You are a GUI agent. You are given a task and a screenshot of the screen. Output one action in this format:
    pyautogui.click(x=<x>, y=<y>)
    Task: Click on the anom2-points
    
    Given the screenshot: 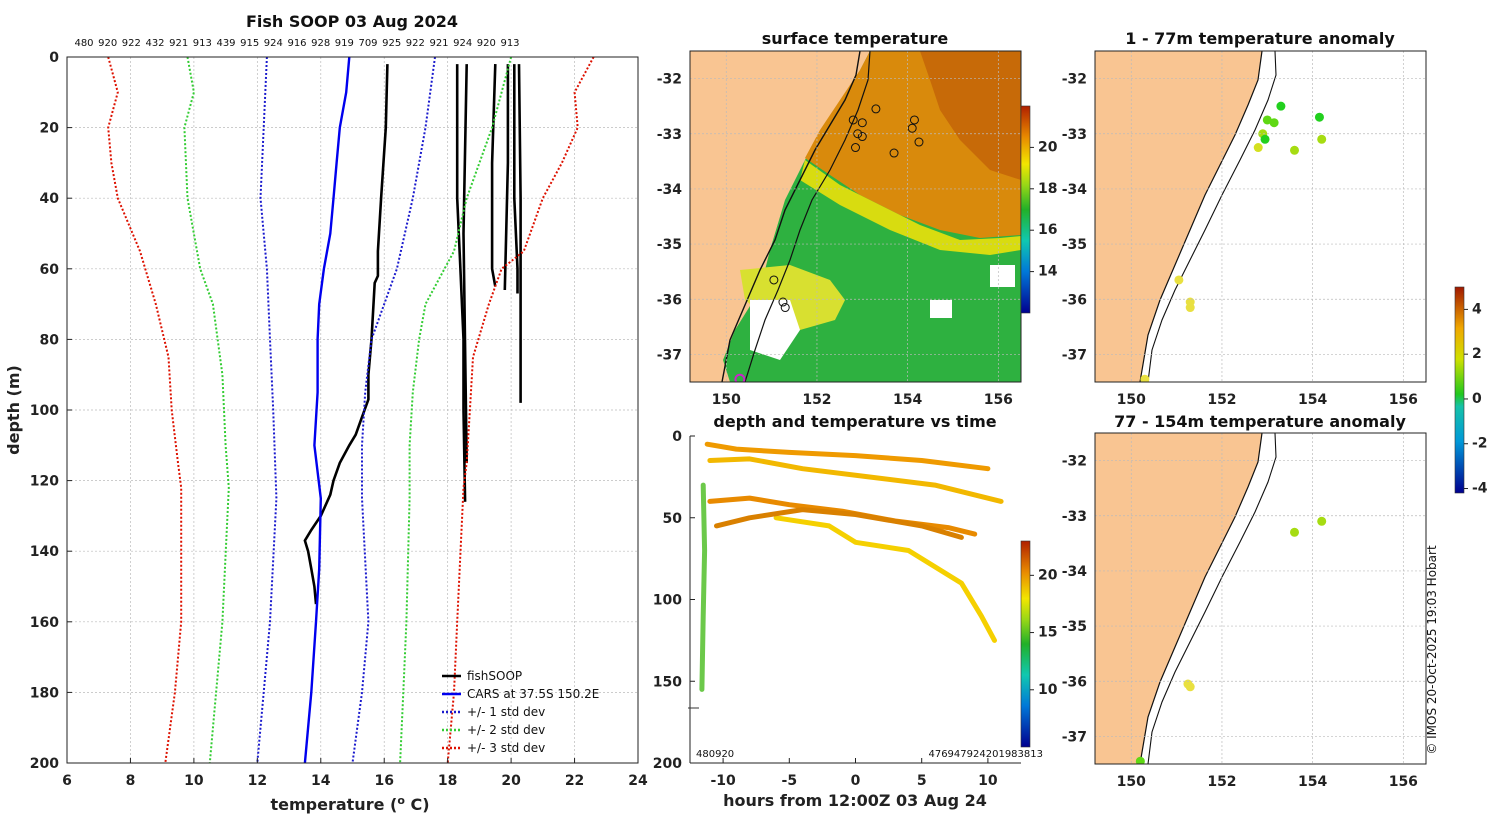 What is the action you would take?
    pyautogui.click(x=1231, y=640)
    